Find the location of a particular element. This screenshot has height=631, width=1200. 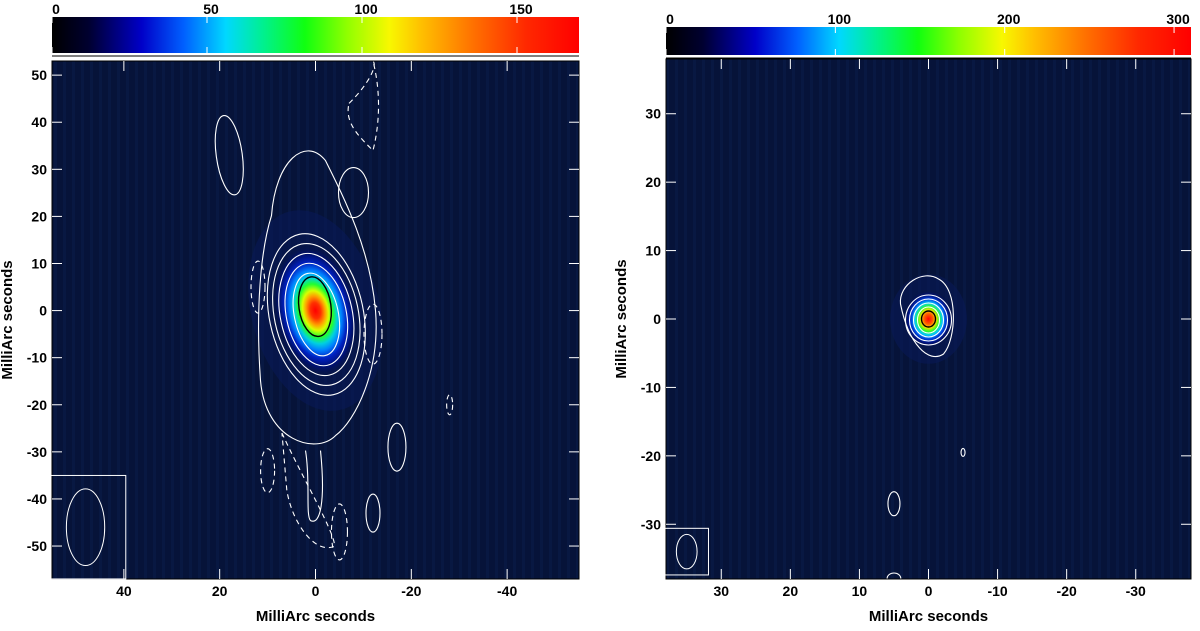

y-tick-label: 40 is located at coordinates (39, 122).